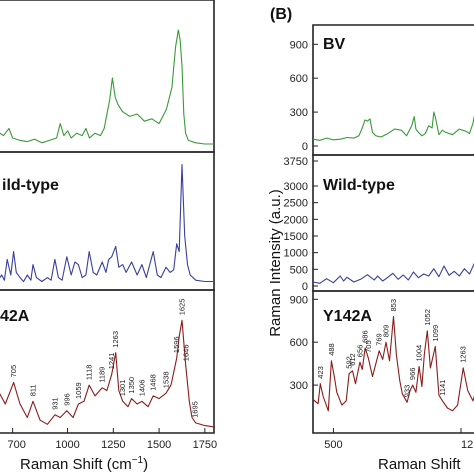 This screenshot has width=474, height=474. Describe the element at coordinates (159, 445) in the screenshot. I see `panel-a-x-tick-label: 1500` at that location.